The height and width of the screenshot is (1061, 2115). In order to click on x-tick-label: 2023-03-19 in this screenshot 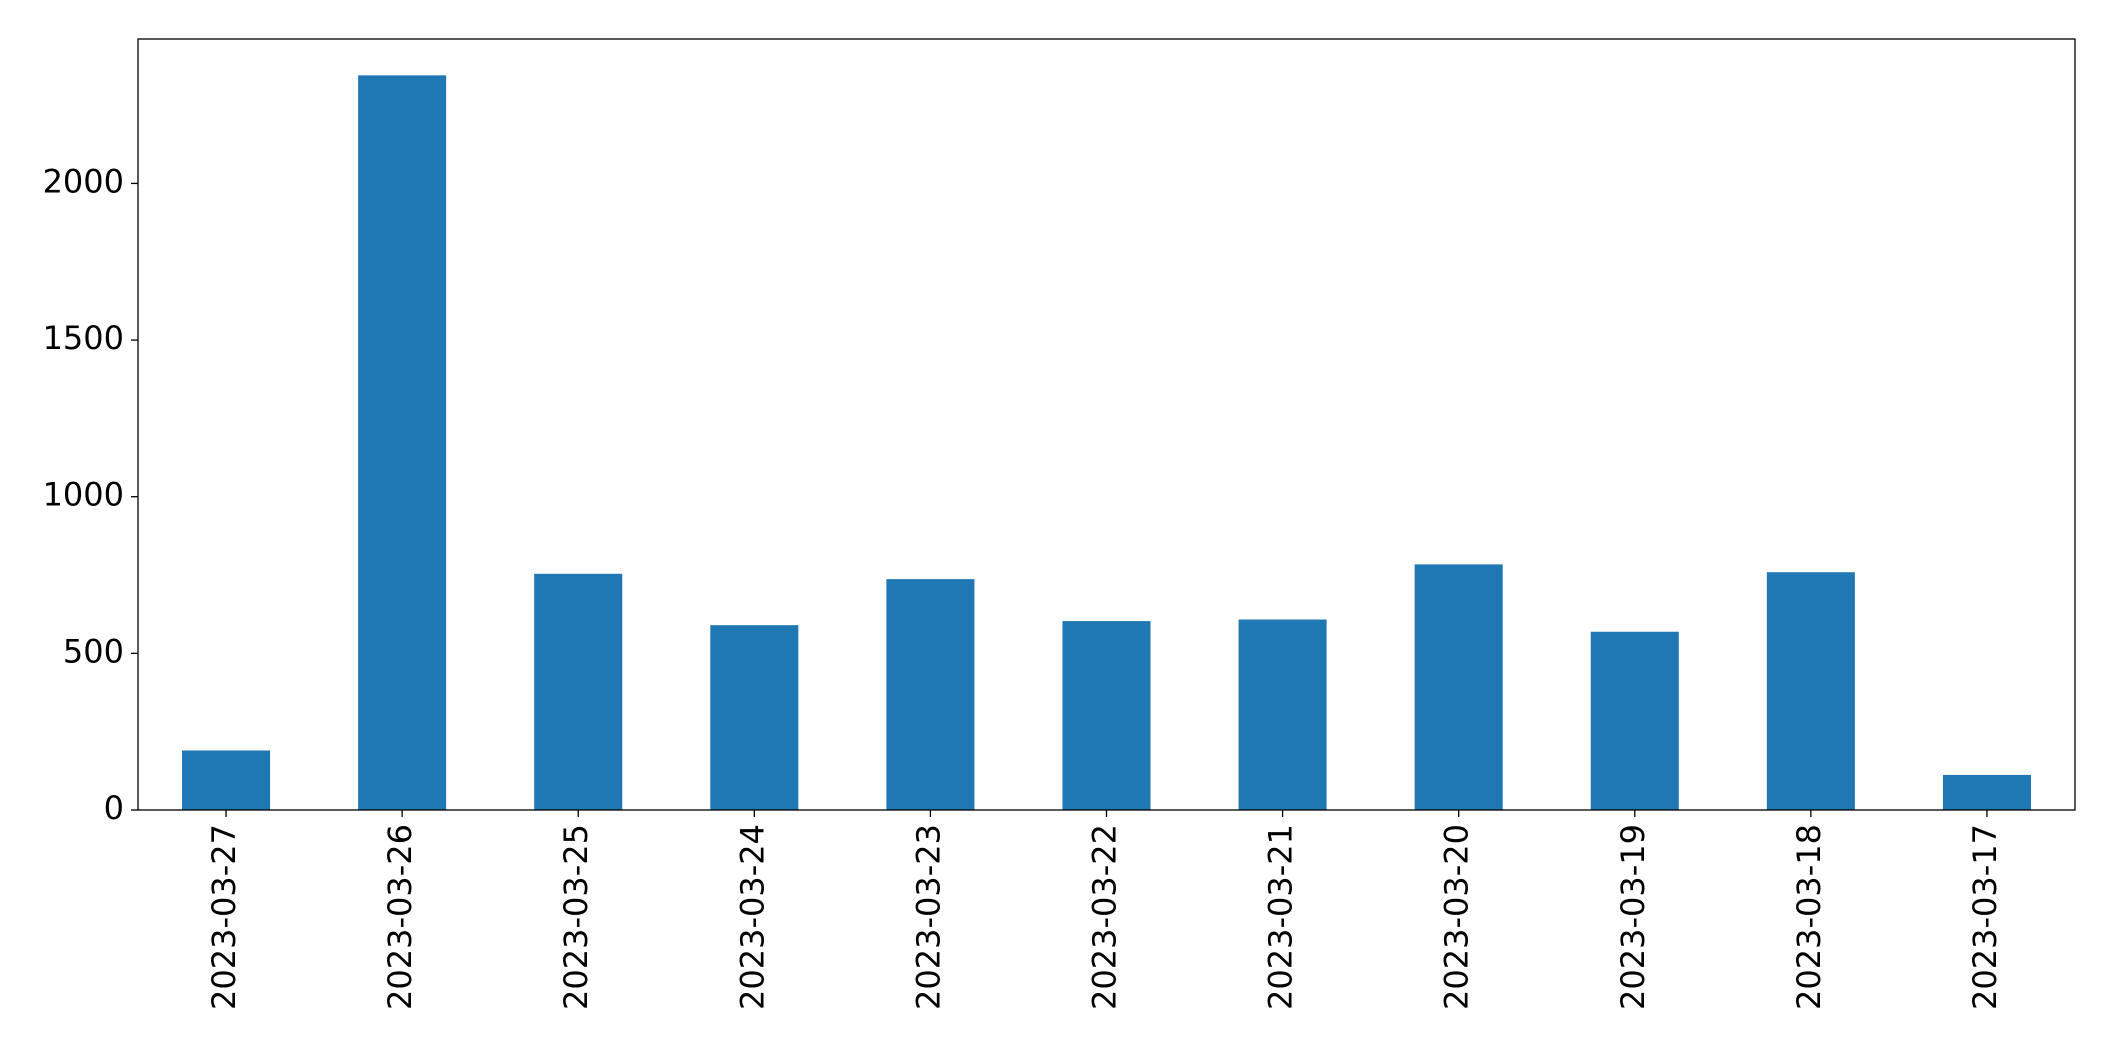, I will do `click(1633, 917)`.